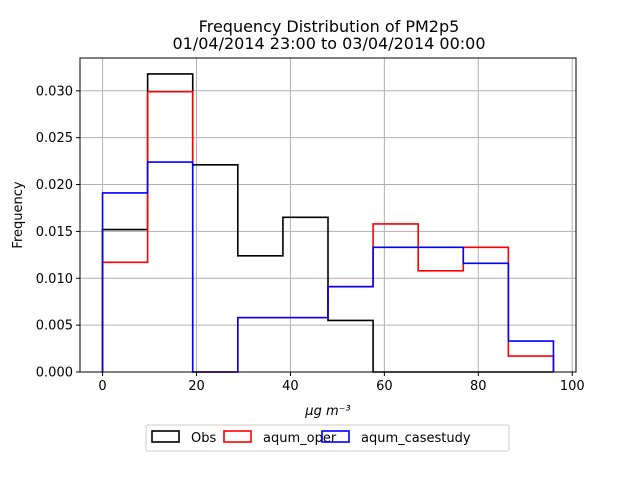 Image resolution: width=640 pixels, height=480 pixels. I want to click on legend-label: Obs, so click(203, 438).